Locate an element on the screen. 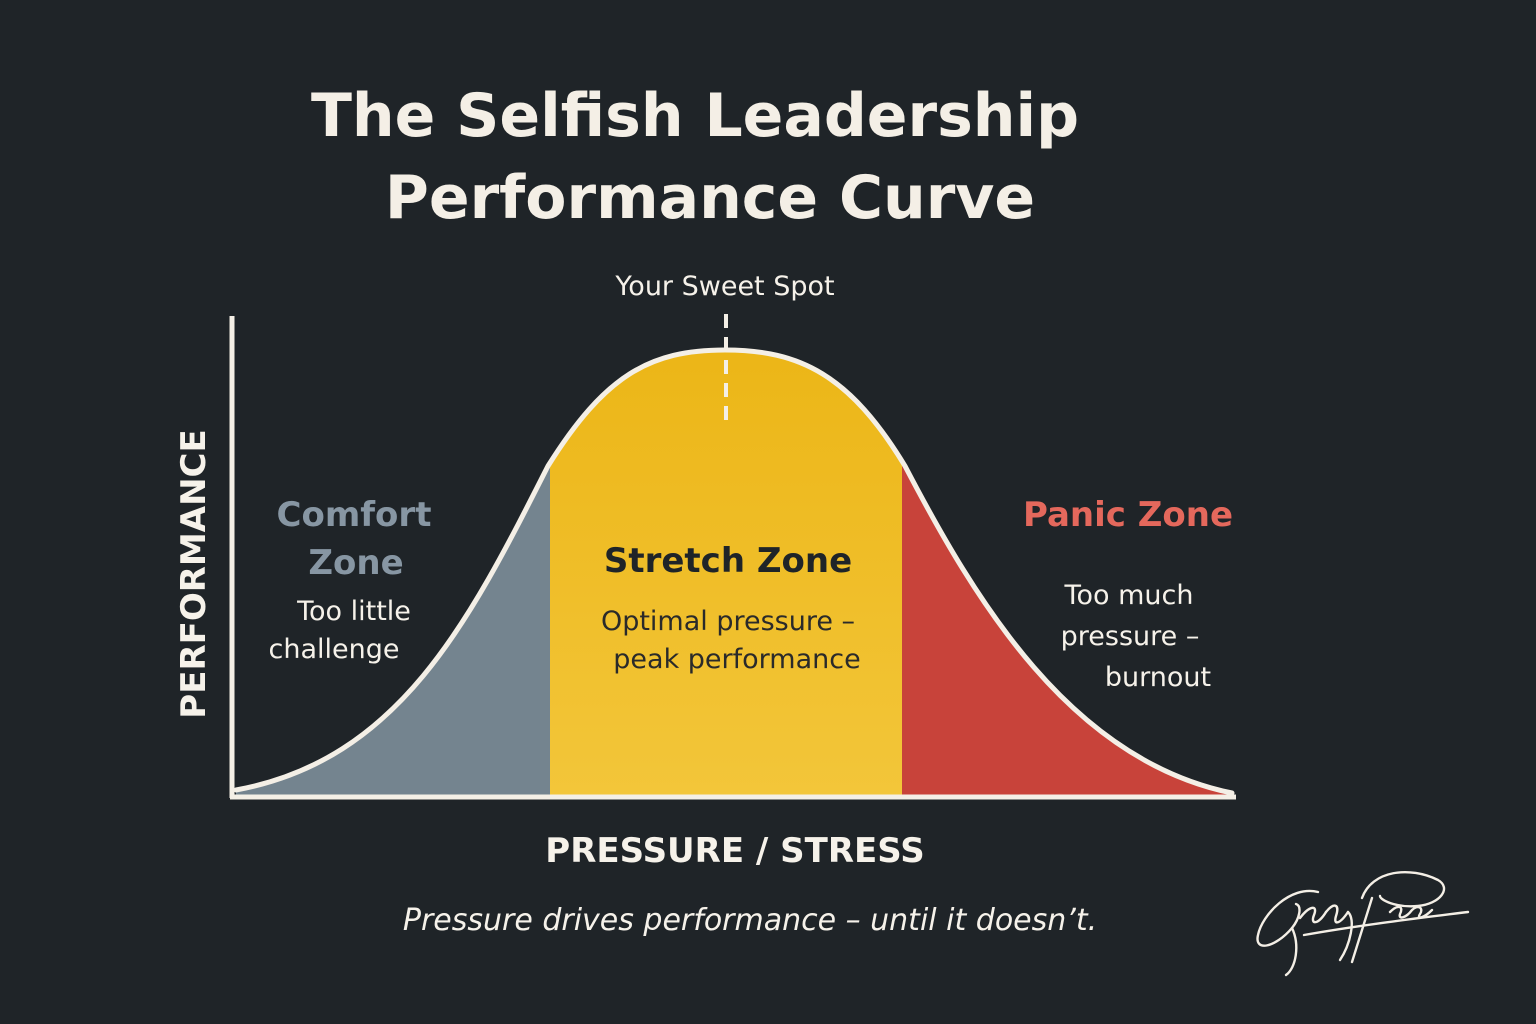 This screenshot has width=1536, height=1024. stretch-zone-title: Stretch Zone is located at coordinates (728, 561).